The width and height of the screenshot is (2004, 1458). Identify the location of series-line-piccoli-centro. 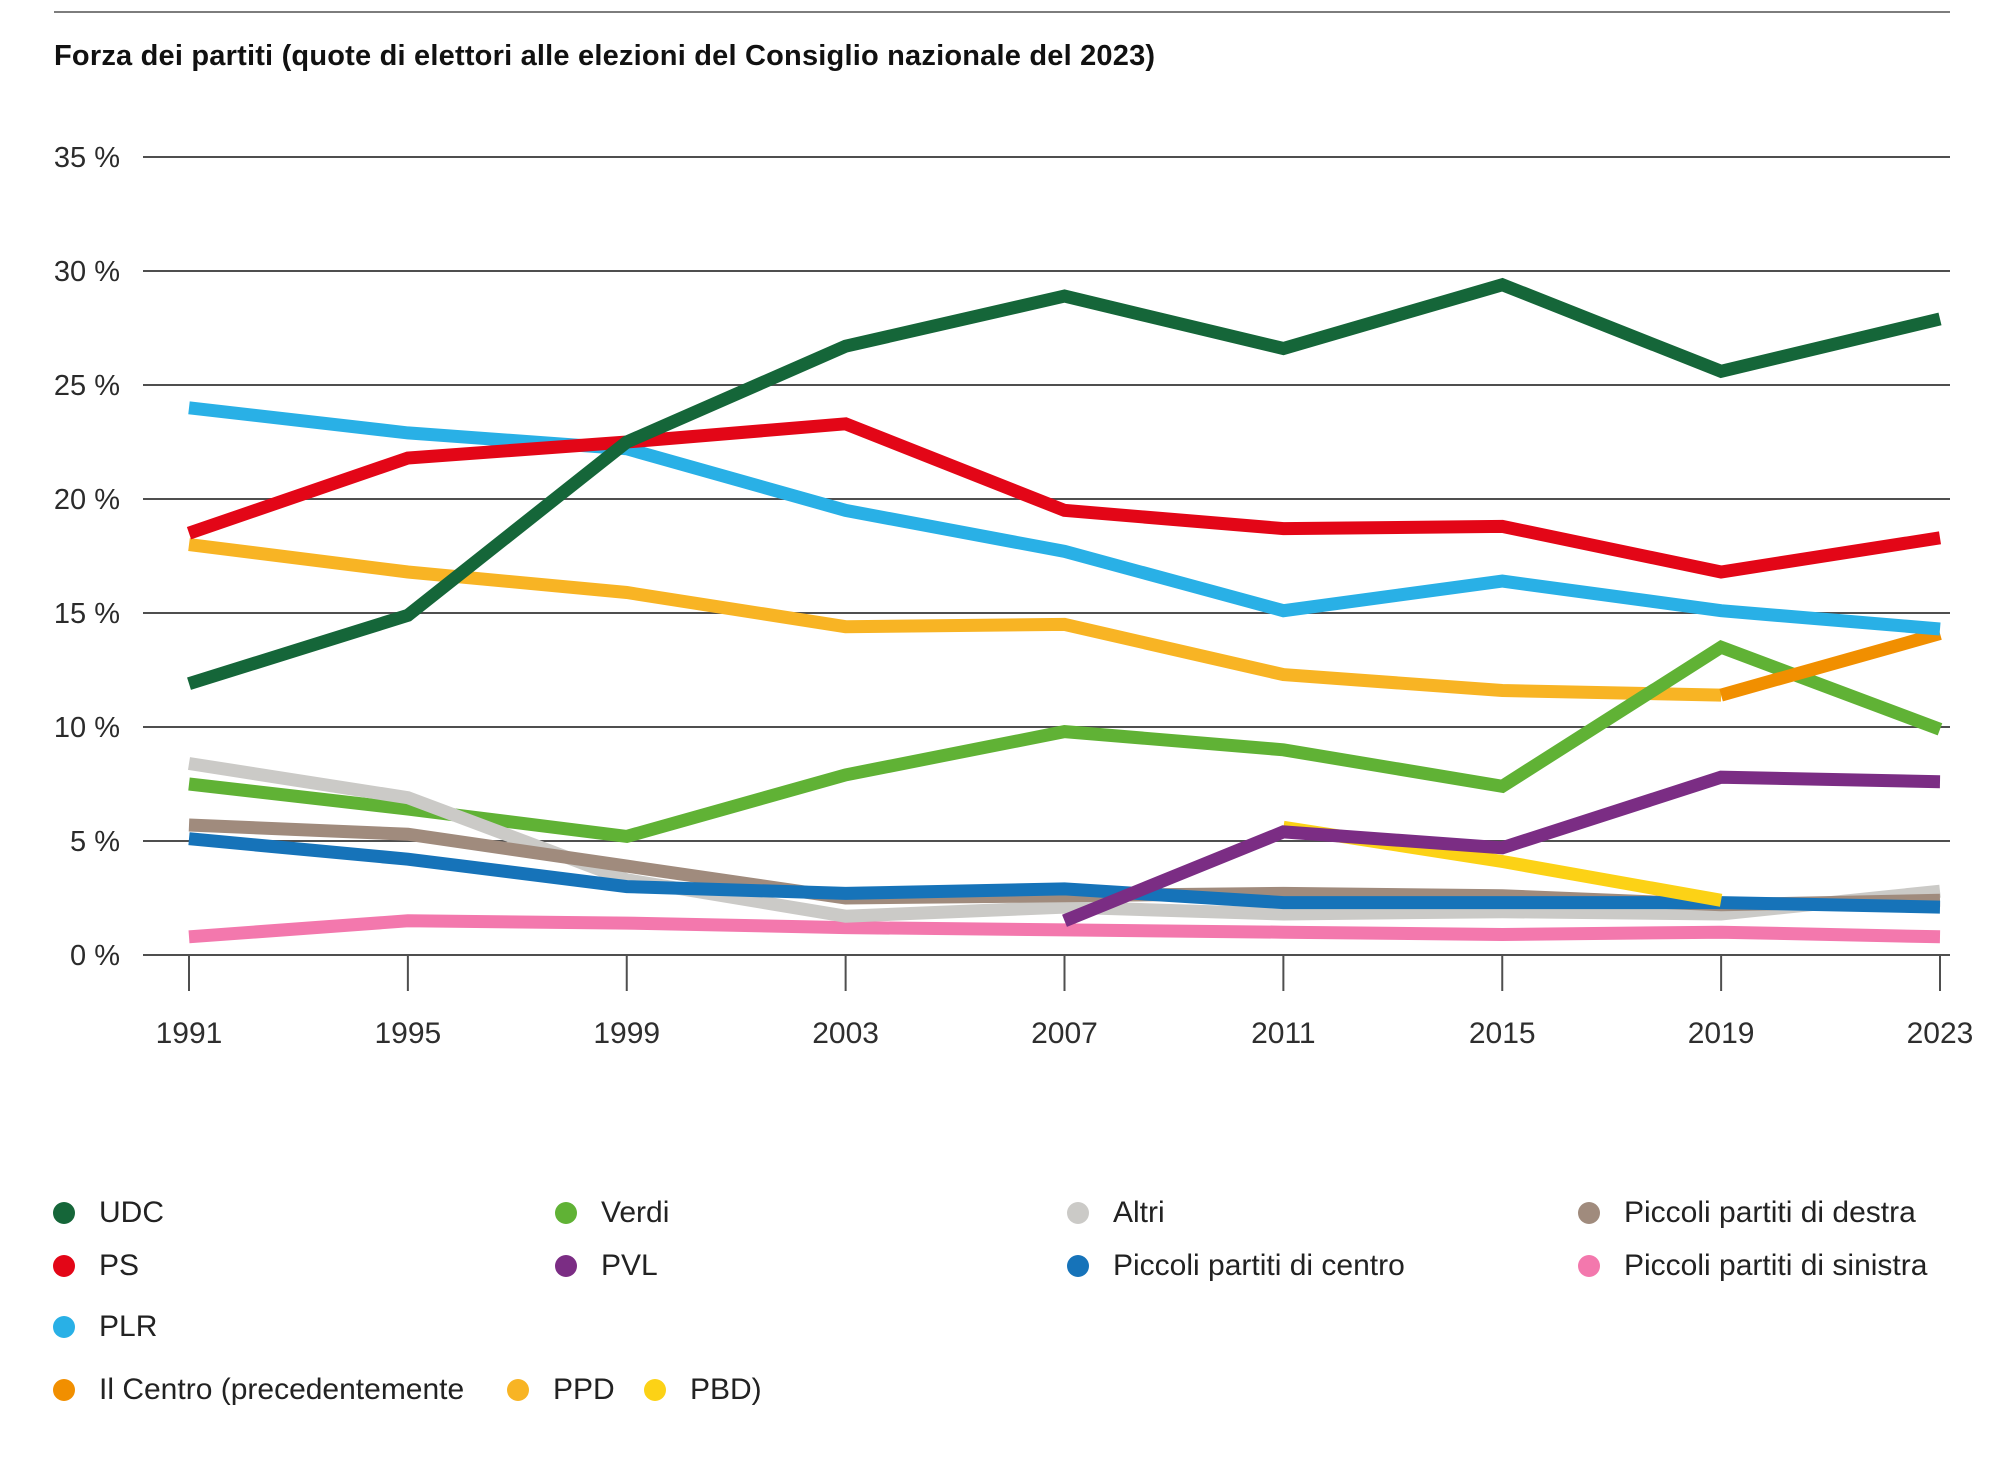
(1064, 873).